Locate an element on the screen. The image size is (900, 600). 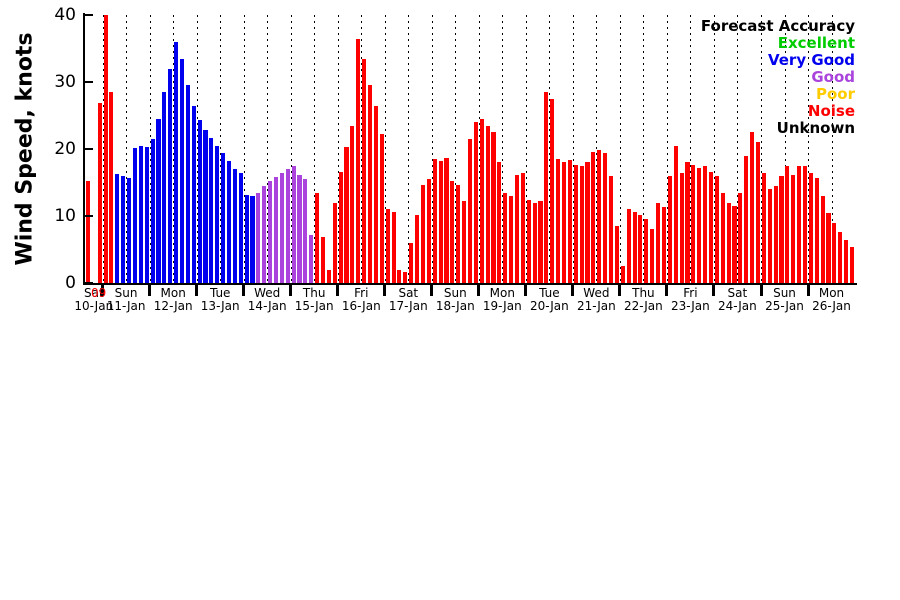
x-tick-date: 21-Jan is located at coordinates (596, 306).